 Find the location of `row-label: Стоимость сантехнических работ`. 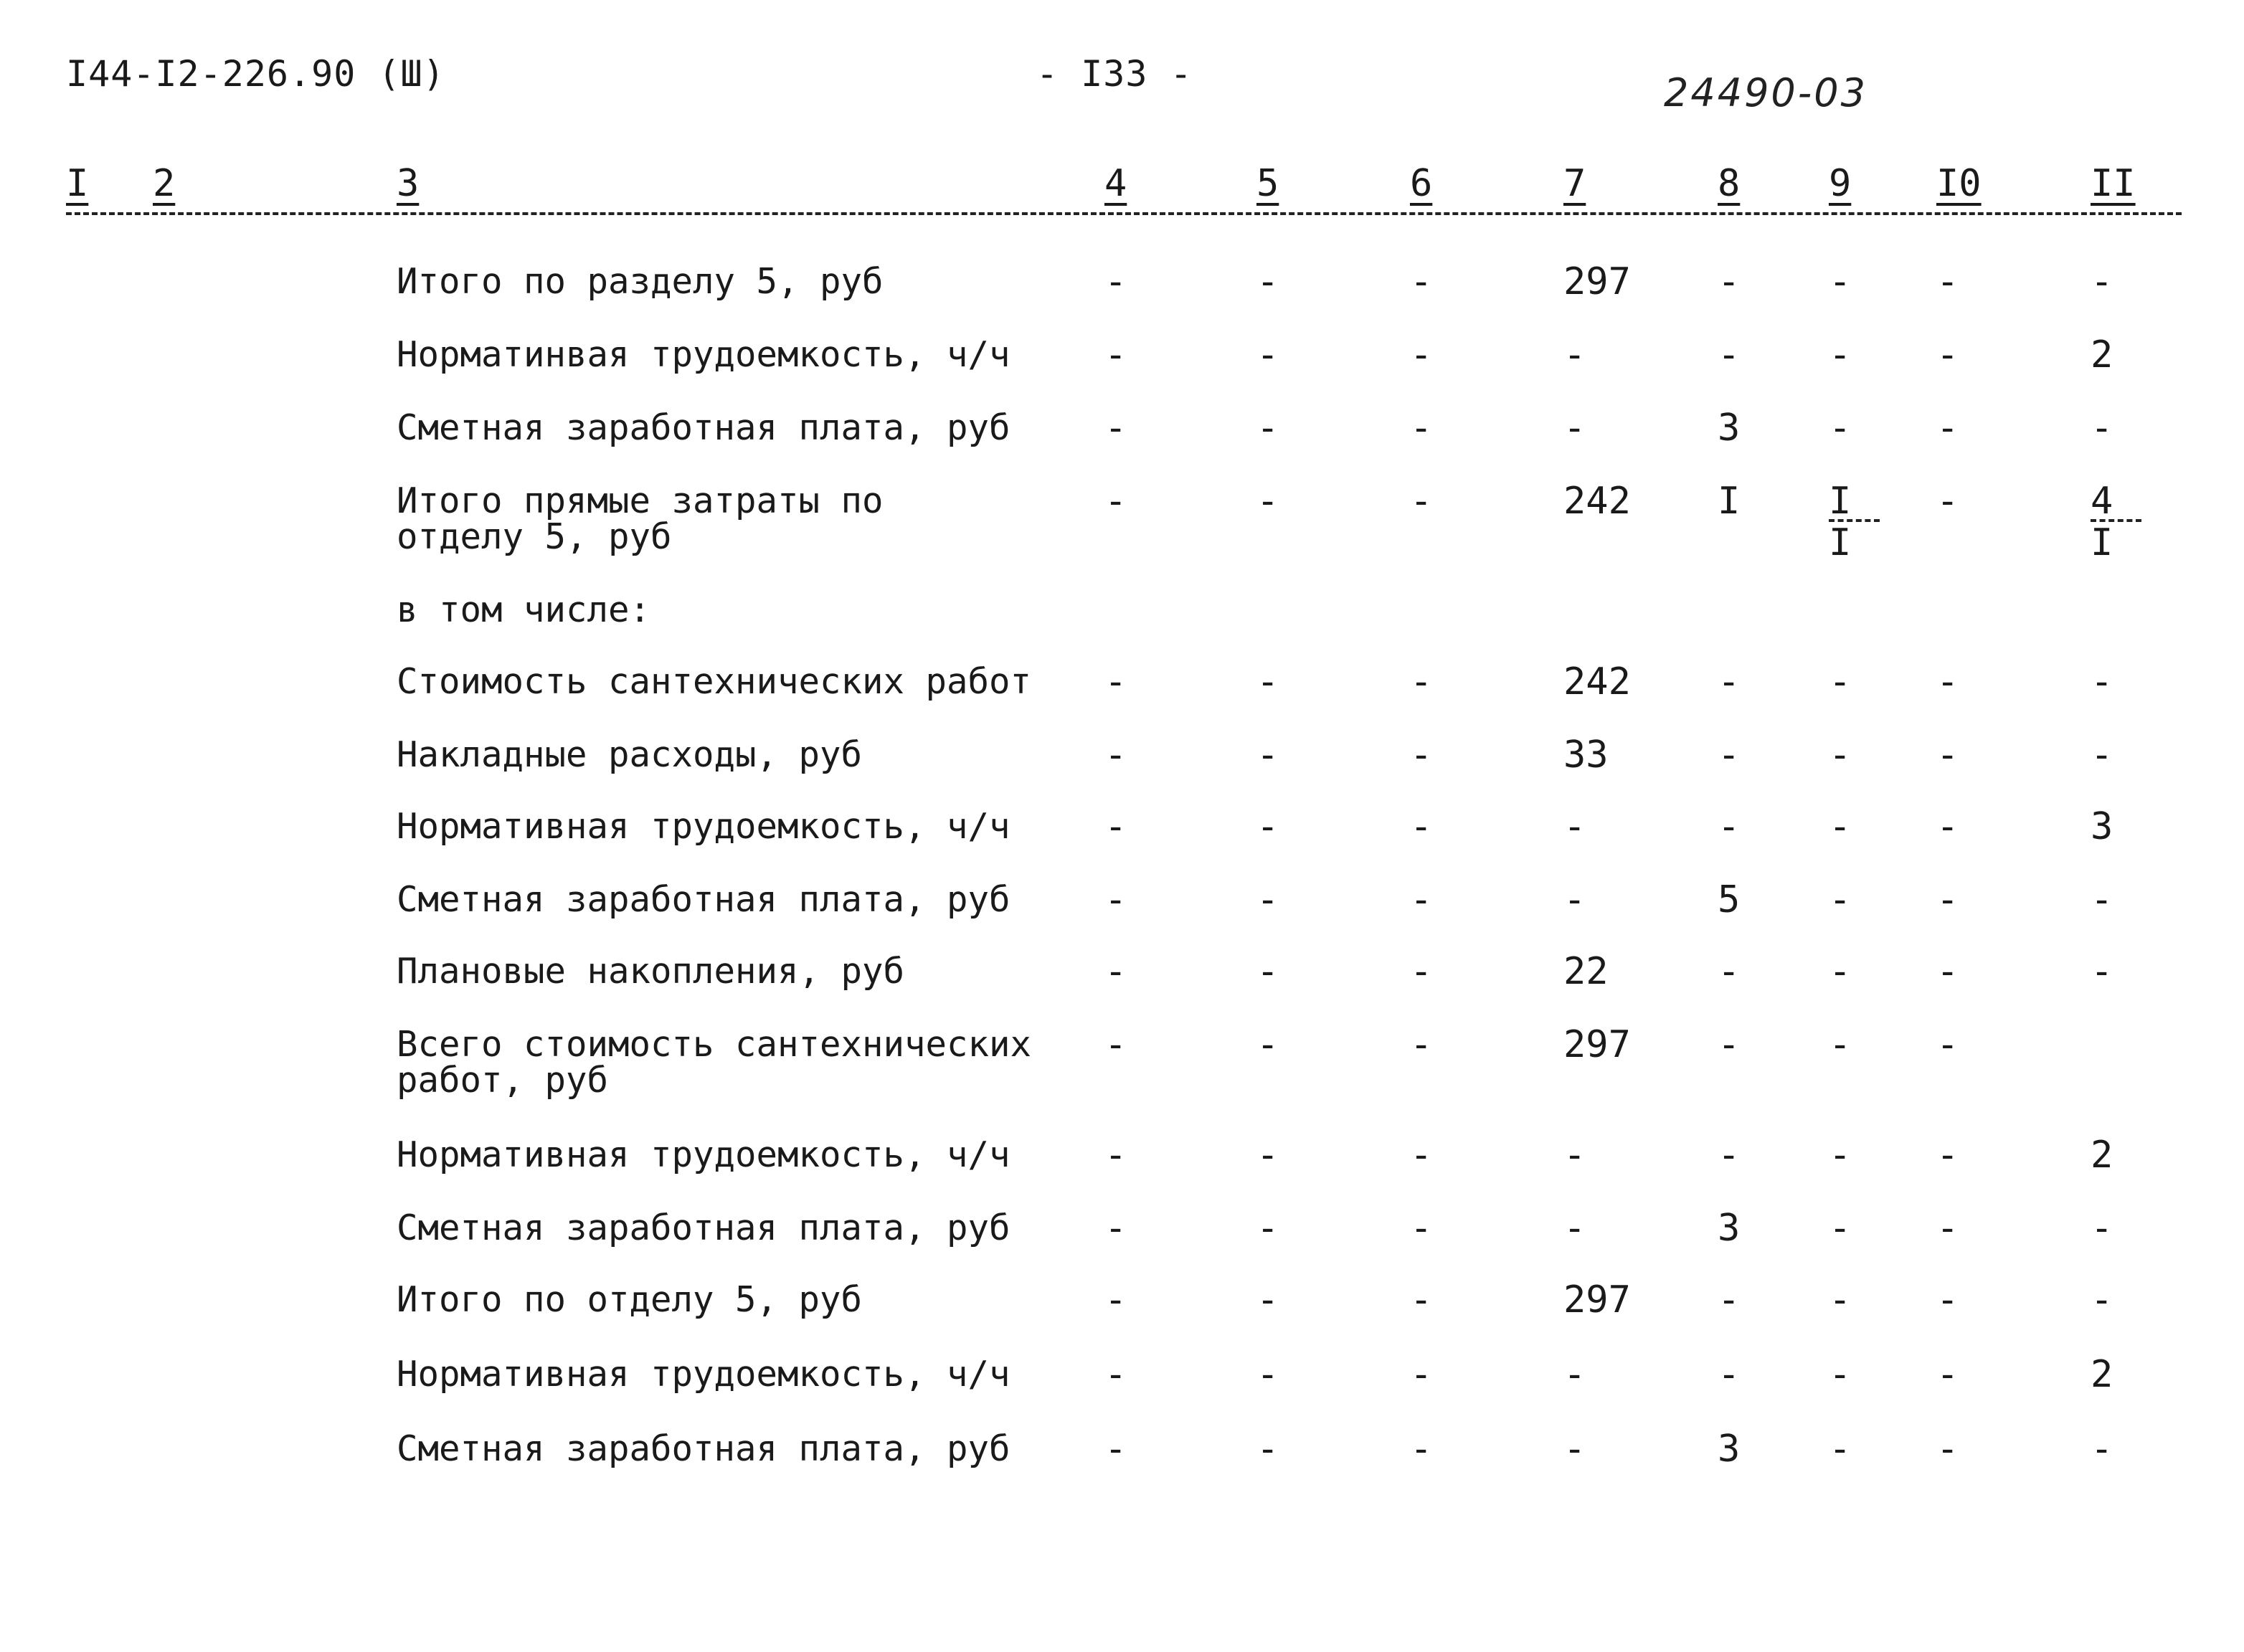

row-label: Стоимость сантехнических работ is located at coordinates (714, 682).